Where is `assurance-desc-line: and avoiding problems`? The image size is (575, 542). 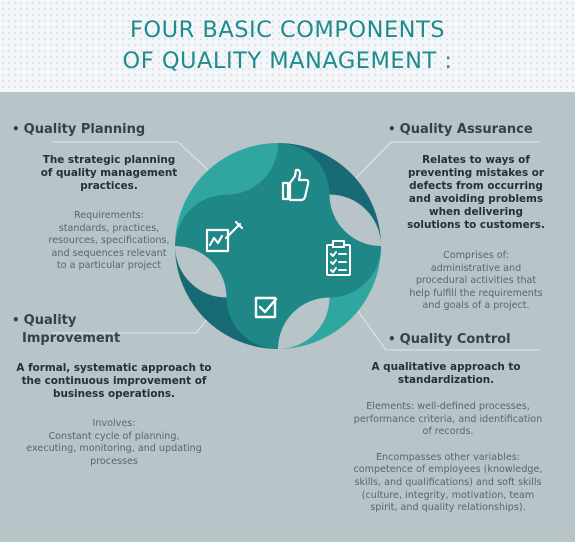
assurance-desc-line: and avoiding problems is located at coordinates (476, 199).